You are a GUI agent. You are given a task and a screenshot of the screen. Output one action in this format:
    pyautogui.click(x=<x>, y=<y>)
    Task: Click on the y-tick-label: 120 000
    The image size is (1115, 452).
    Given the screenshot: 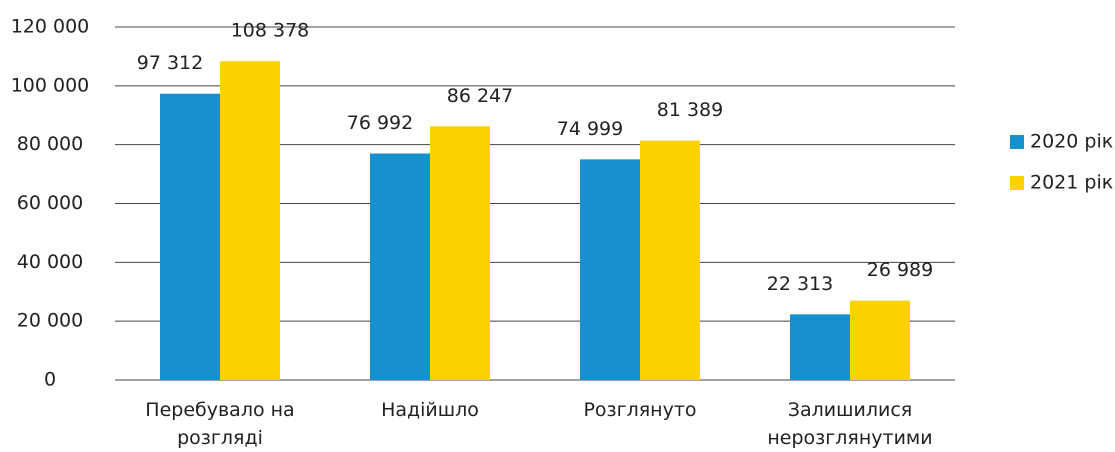 What is the action you would take?
    pyautogui.click(x=50, y=27)
    